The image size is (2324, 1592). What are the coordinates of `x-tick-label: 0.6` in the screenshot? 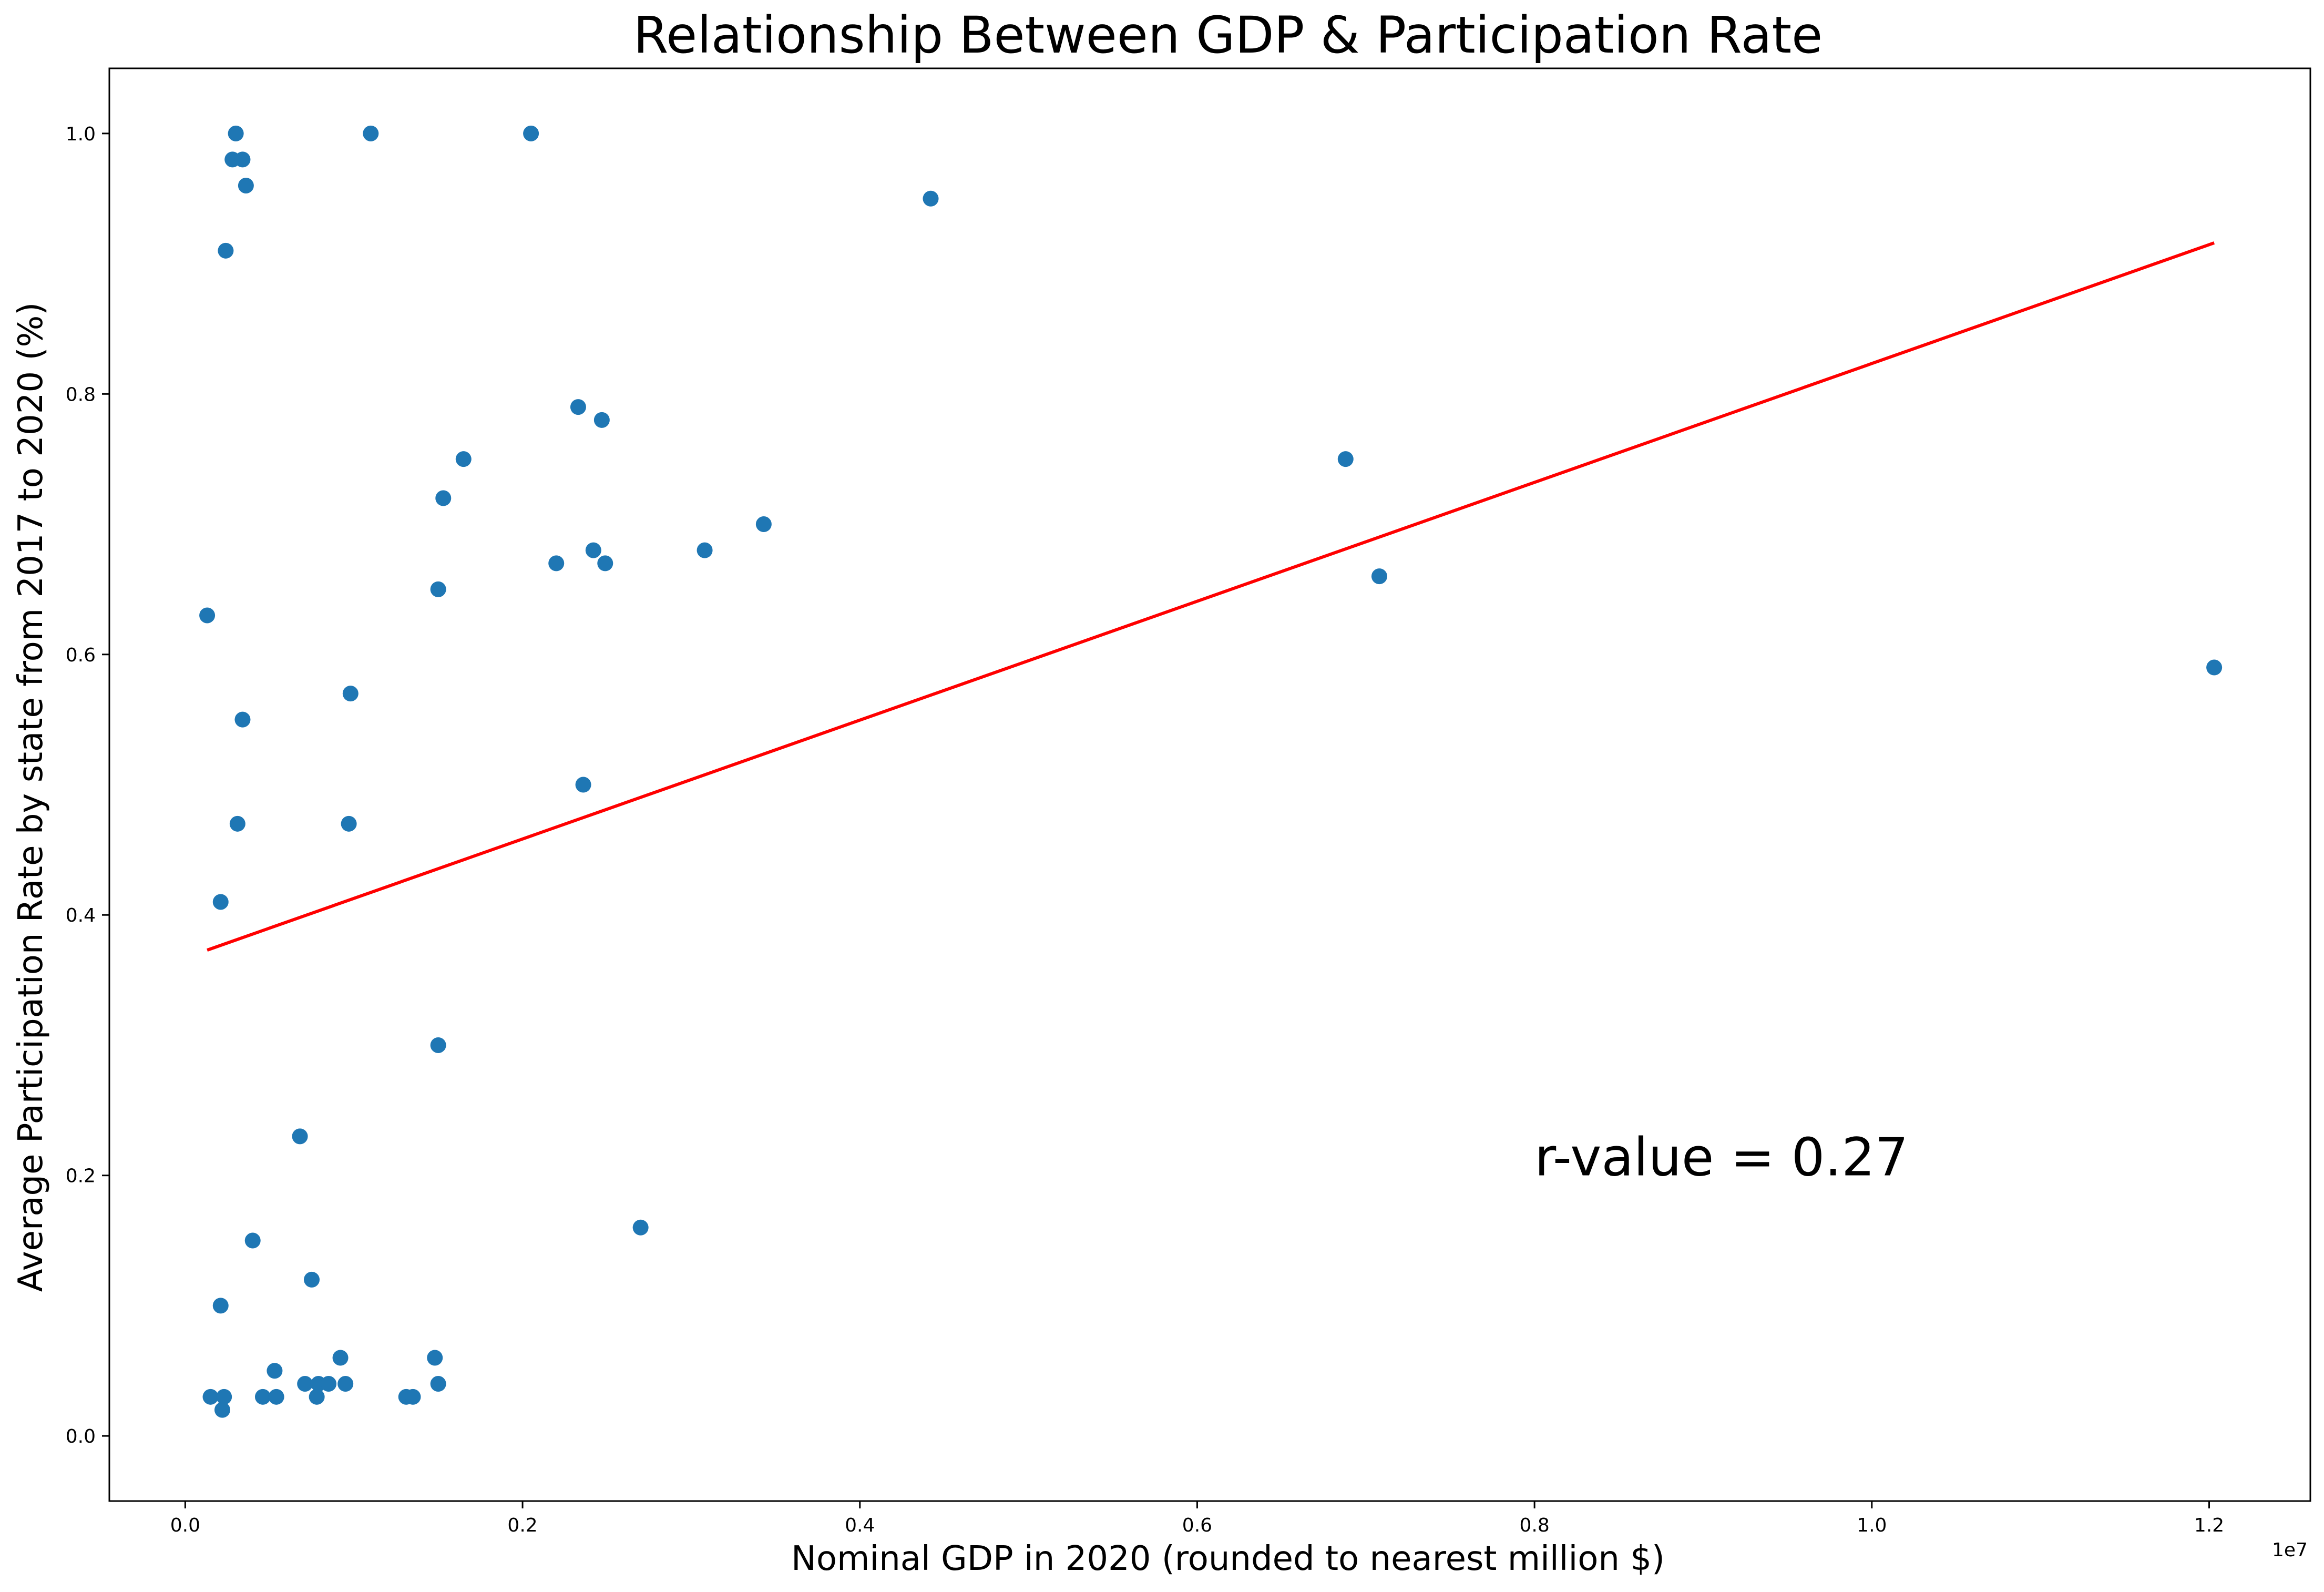 It's located at (1197, 1525).